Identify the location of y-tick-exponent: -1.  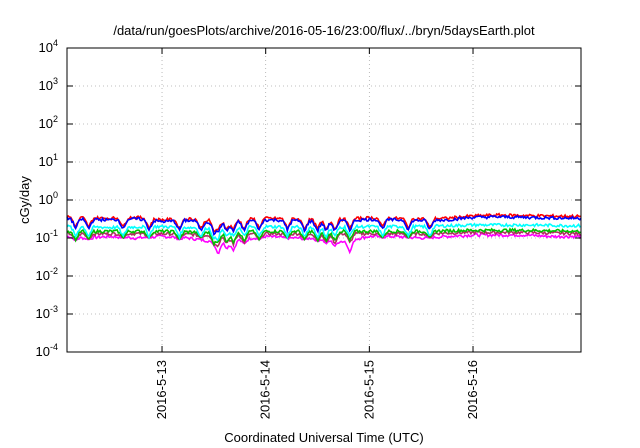
(54, 233).